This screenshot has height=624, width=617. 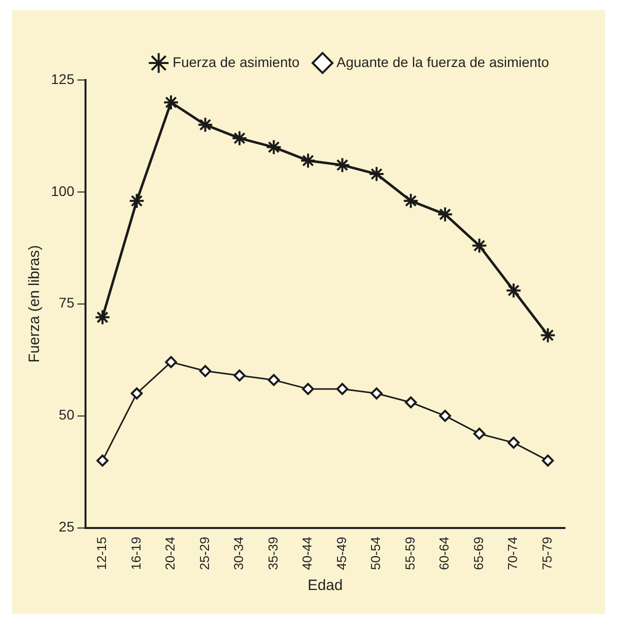 What do you see at coordinates (272, 553) in the screenshot?
I see `x-tick-label: 35-39` at bounding box center [272, 553].